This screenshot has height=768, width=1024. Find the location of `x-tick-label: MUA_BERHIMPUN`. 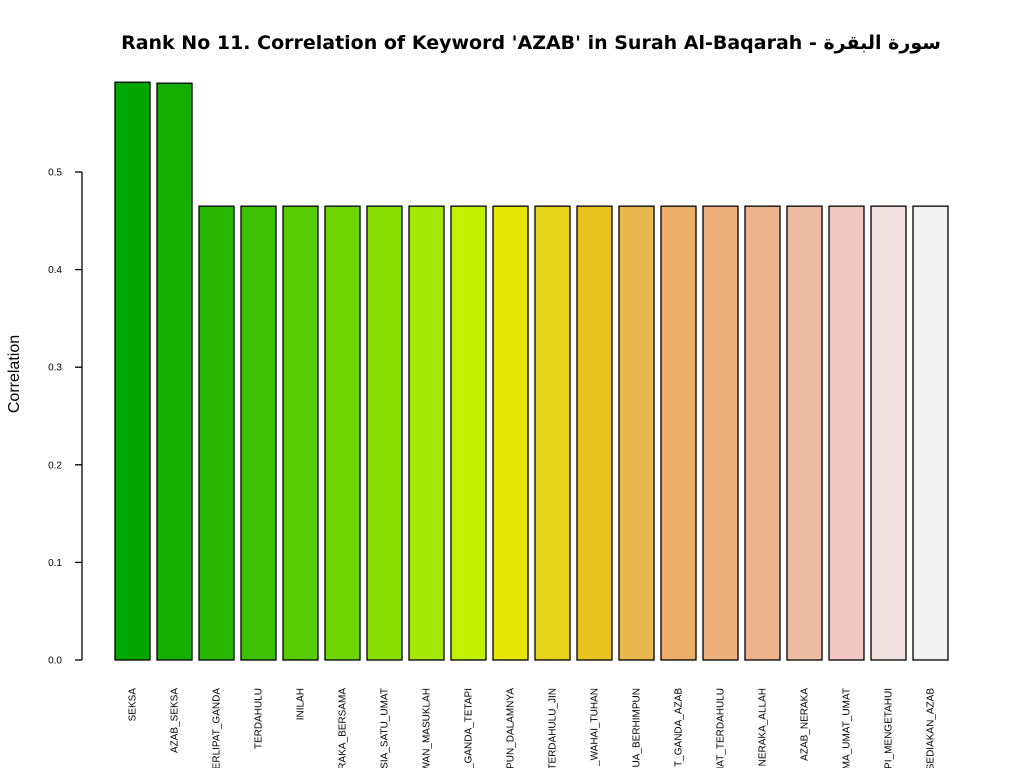

x-tick-label: MUA_BERHIMPUN is located at coordinates (637, 728).